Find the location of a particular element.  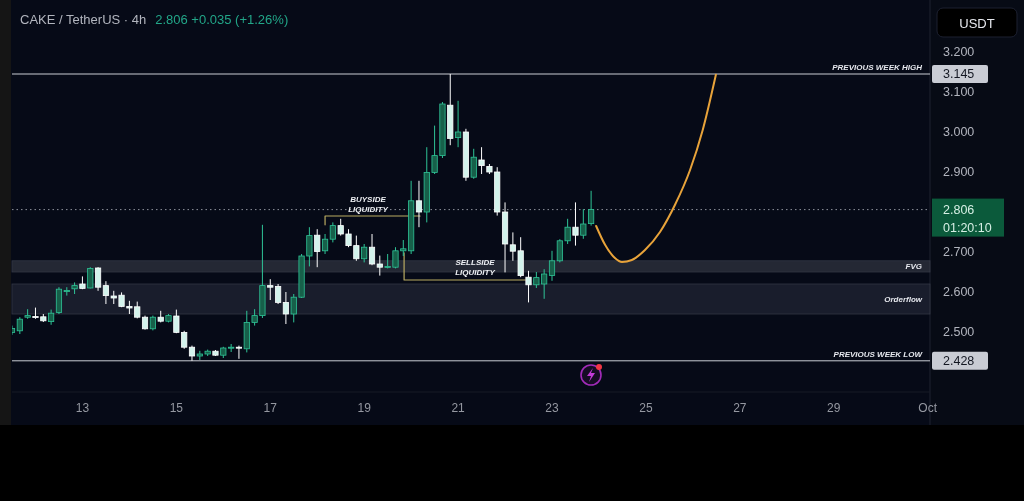

y-tick-label: 3.100 is located at coordinates (959, 92).